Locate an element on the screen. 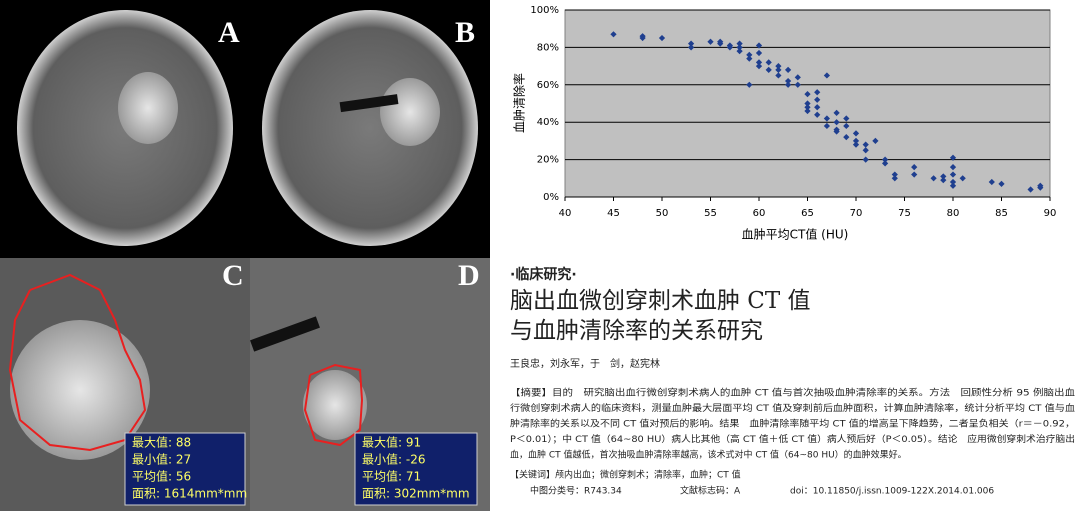 The width and height of the screenshot is (1080, 511). x-tick-label: 70 is located at coordinates (856, 213).